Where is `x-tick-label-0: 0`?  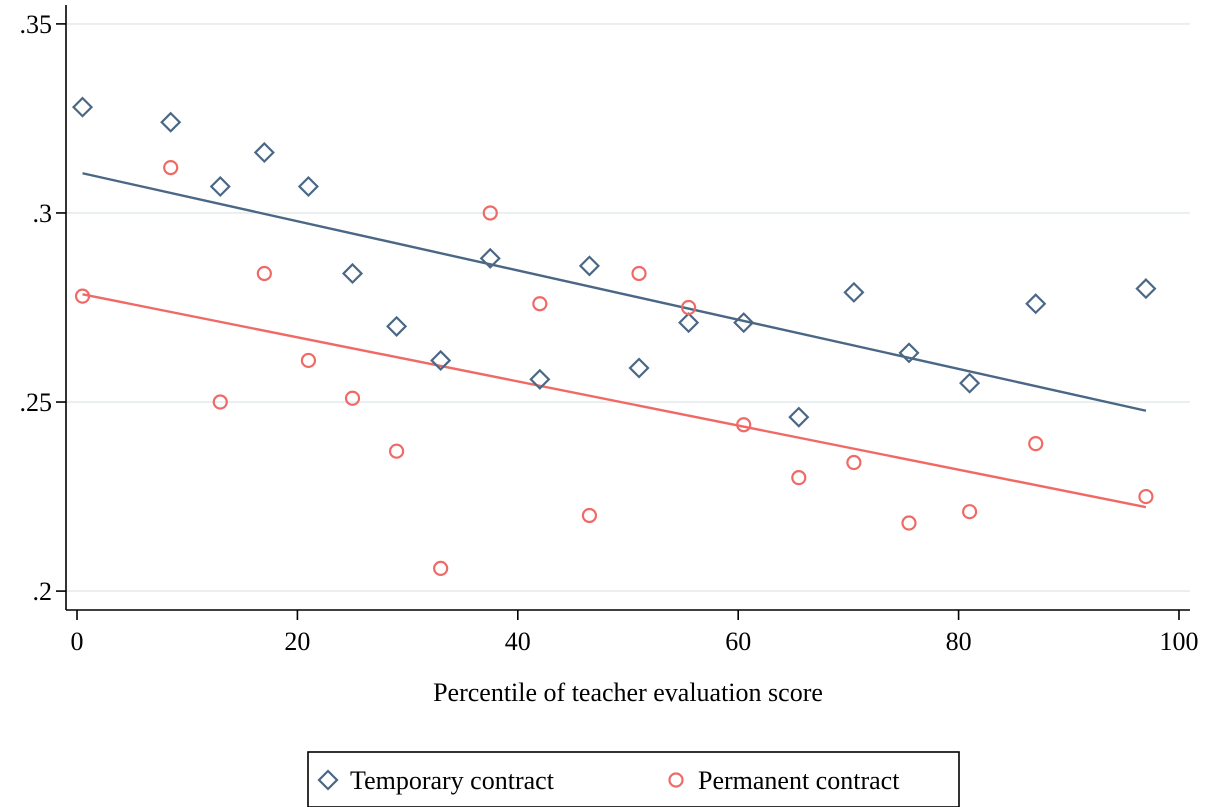
x-tick-label-0: 0 is located at coordinates (77, 641).